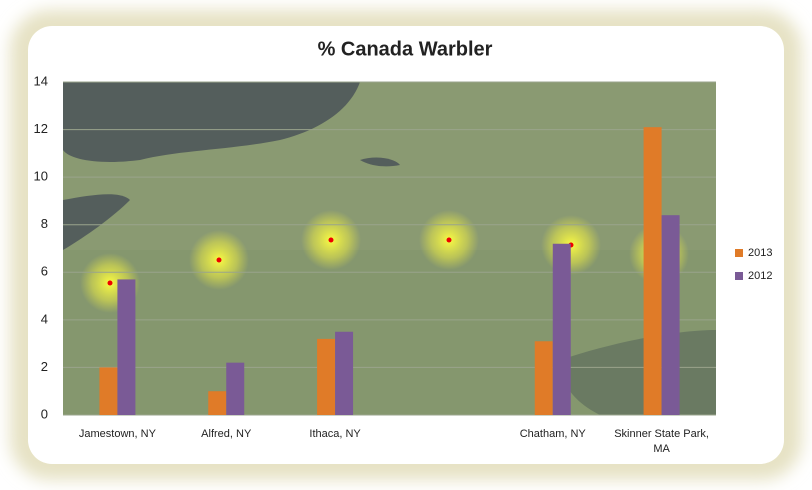 This screenshot has height=490, width=812. Describe the element at coordinates (41, 80) in the screenshot. I see `y-tick-label: 14` at that location.